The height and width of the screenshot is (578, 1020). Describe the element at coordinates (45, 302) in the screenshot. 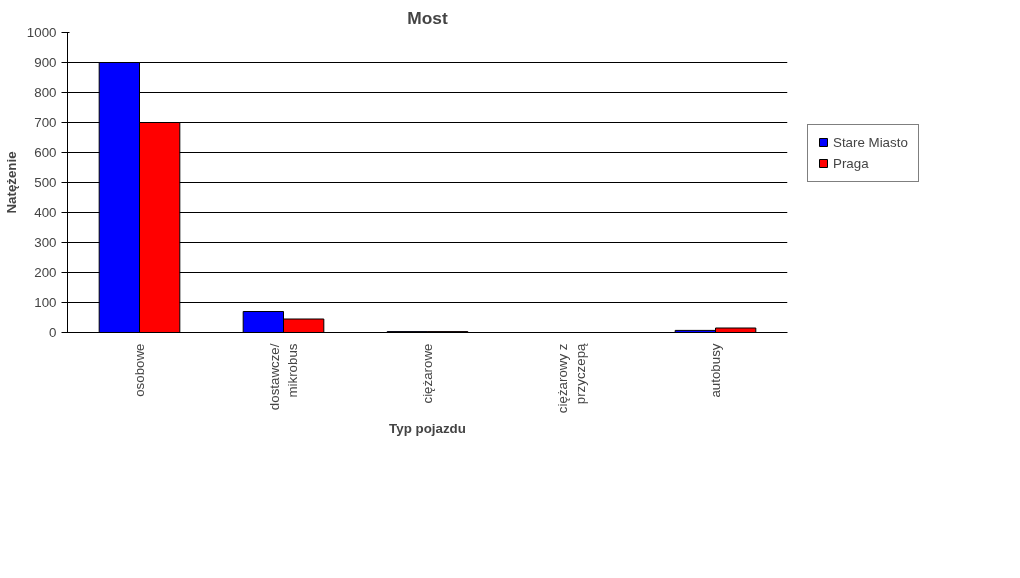

I see `y-tick-label: 100` at that location.